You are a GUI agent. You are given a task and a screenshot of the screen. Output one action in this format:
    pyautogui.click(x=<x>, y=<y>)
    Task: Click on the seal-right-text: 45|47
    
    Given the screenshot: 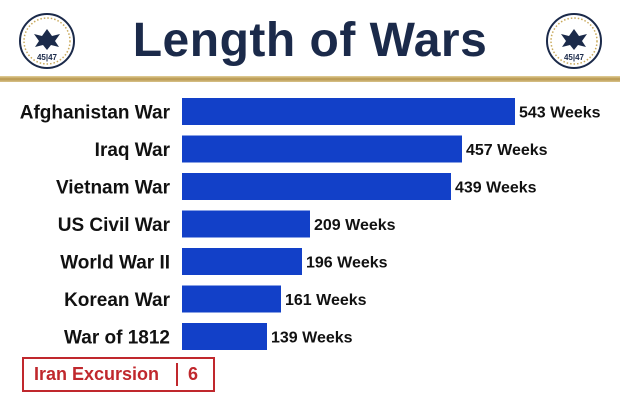 What is the action you would take?
    pyautogui.click(x=574, y=57)
    